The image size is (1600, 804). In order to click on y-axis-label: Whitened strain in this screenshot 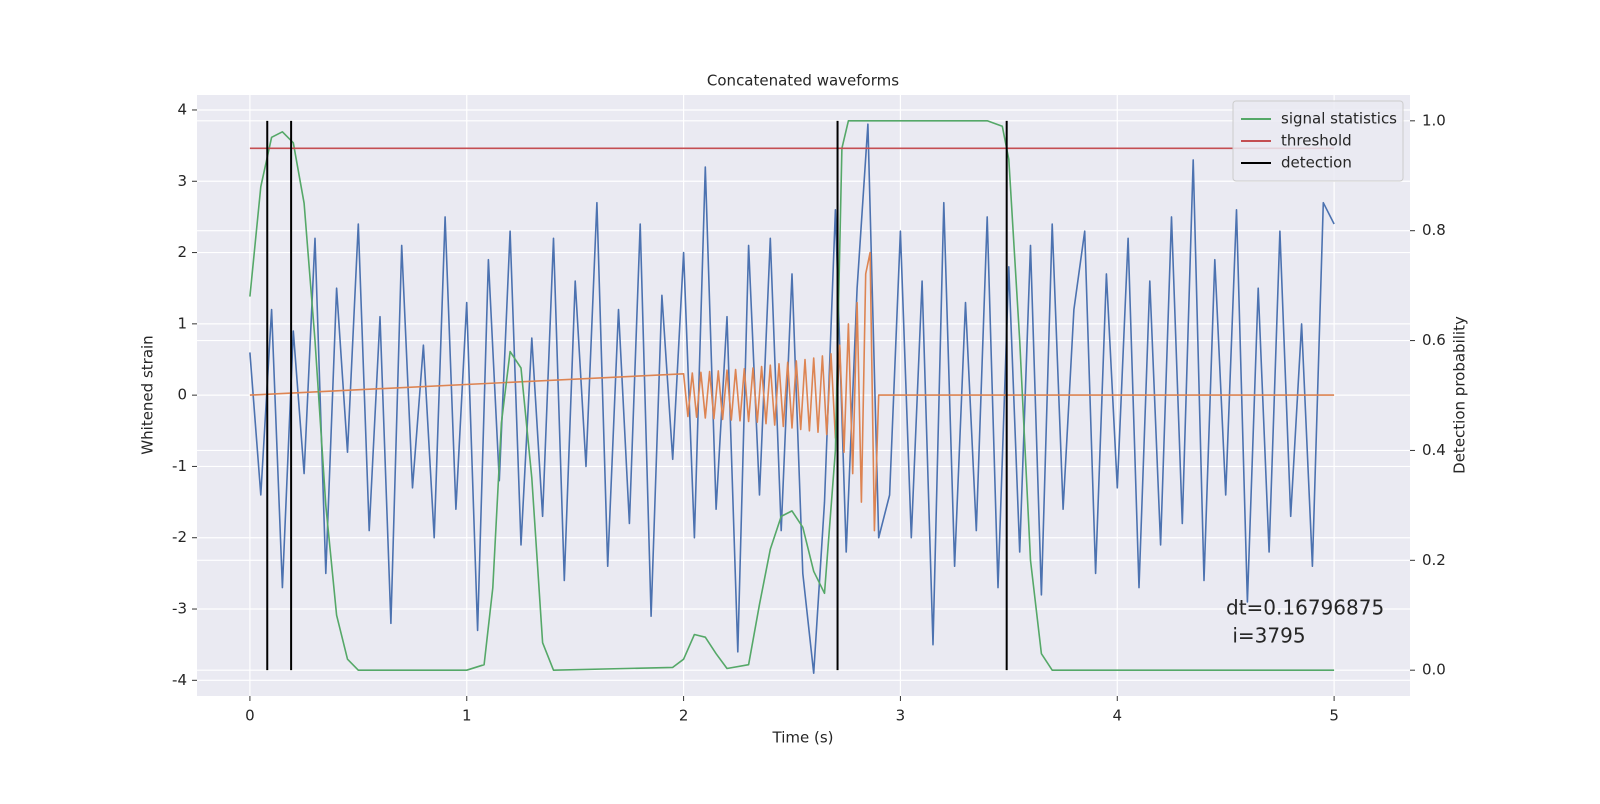, I will do `click(148, 394)`.